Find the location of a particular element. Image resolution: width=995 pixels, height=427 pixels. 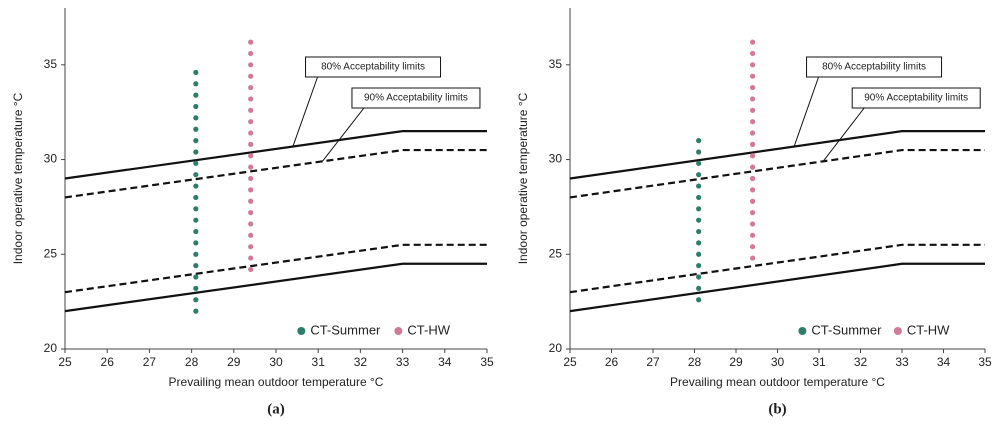

x-tick-label: 26 is located at coordinates (108, 362).